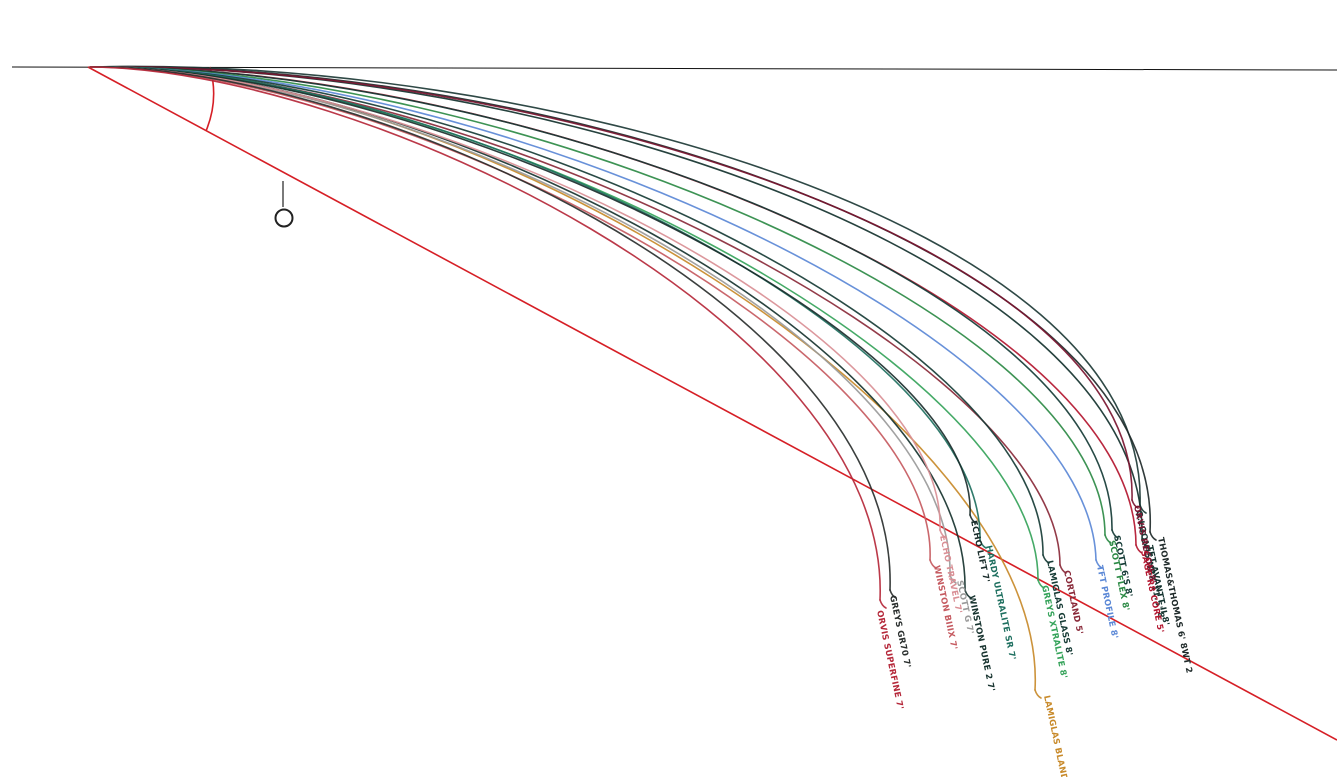  What do you see at coordinates (1041, 584) in the screenshot?
I see `rod-tip-r11` at bounding box center [1041, 584].